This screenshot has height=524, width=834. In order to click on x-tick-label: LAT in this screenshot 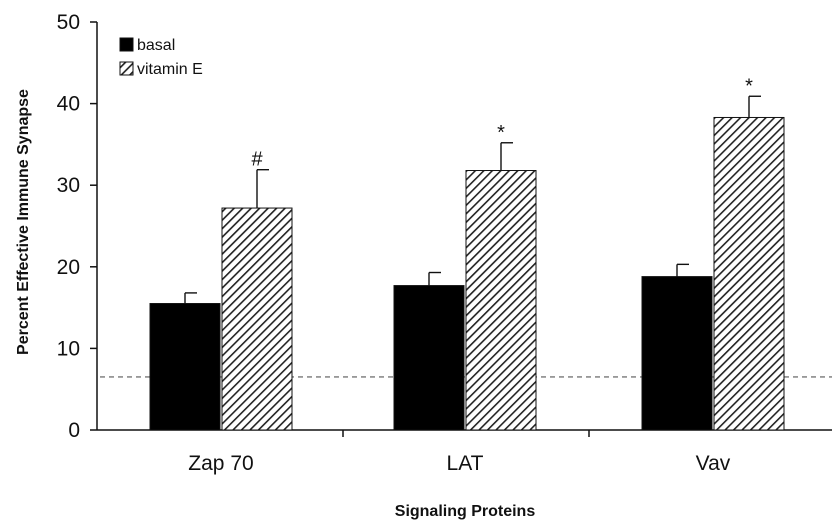, I will do `click(465, 463)`.